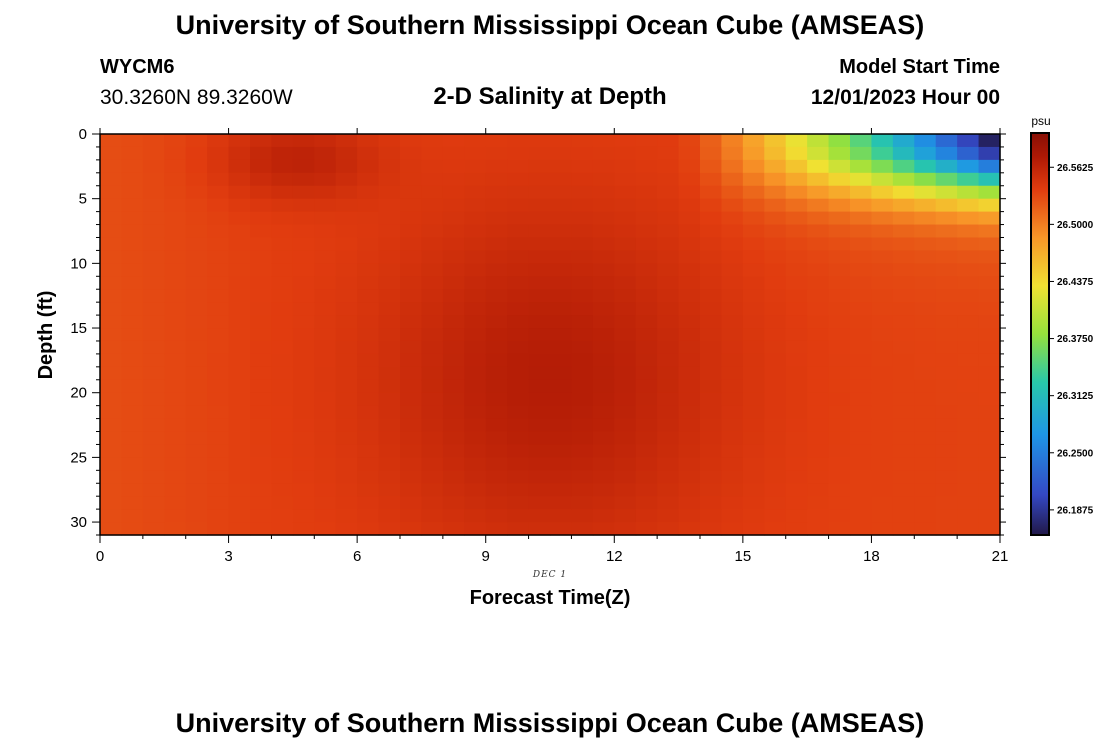  What do you see at coordinates (1075, 396) in the screenshot?
I see `colorbar-label: 26.3125` at bounding box center [1075, 396].